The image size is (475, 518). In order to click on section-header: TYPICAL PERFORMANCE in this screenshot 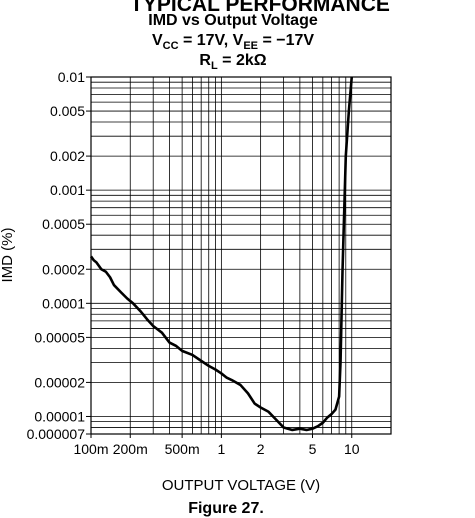, I will do `click(260, 8)`.